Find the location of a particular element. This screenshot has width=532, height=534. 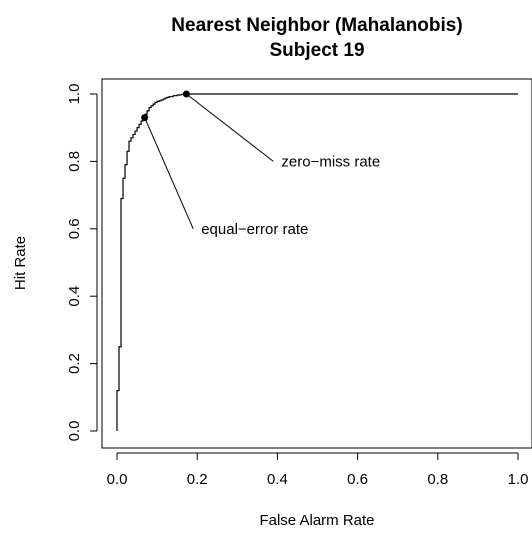

x-tick-label: 1.0 is located at coordinates (518, 479).